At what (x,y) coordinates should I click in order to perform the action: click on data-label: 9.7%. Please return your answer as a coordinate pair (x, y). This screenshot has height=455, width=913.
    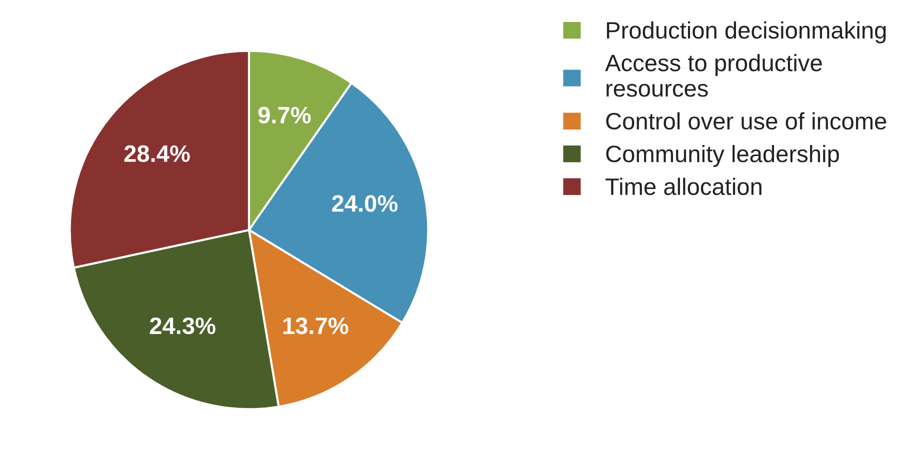
    Looking at the image, I should click on (284, 115).